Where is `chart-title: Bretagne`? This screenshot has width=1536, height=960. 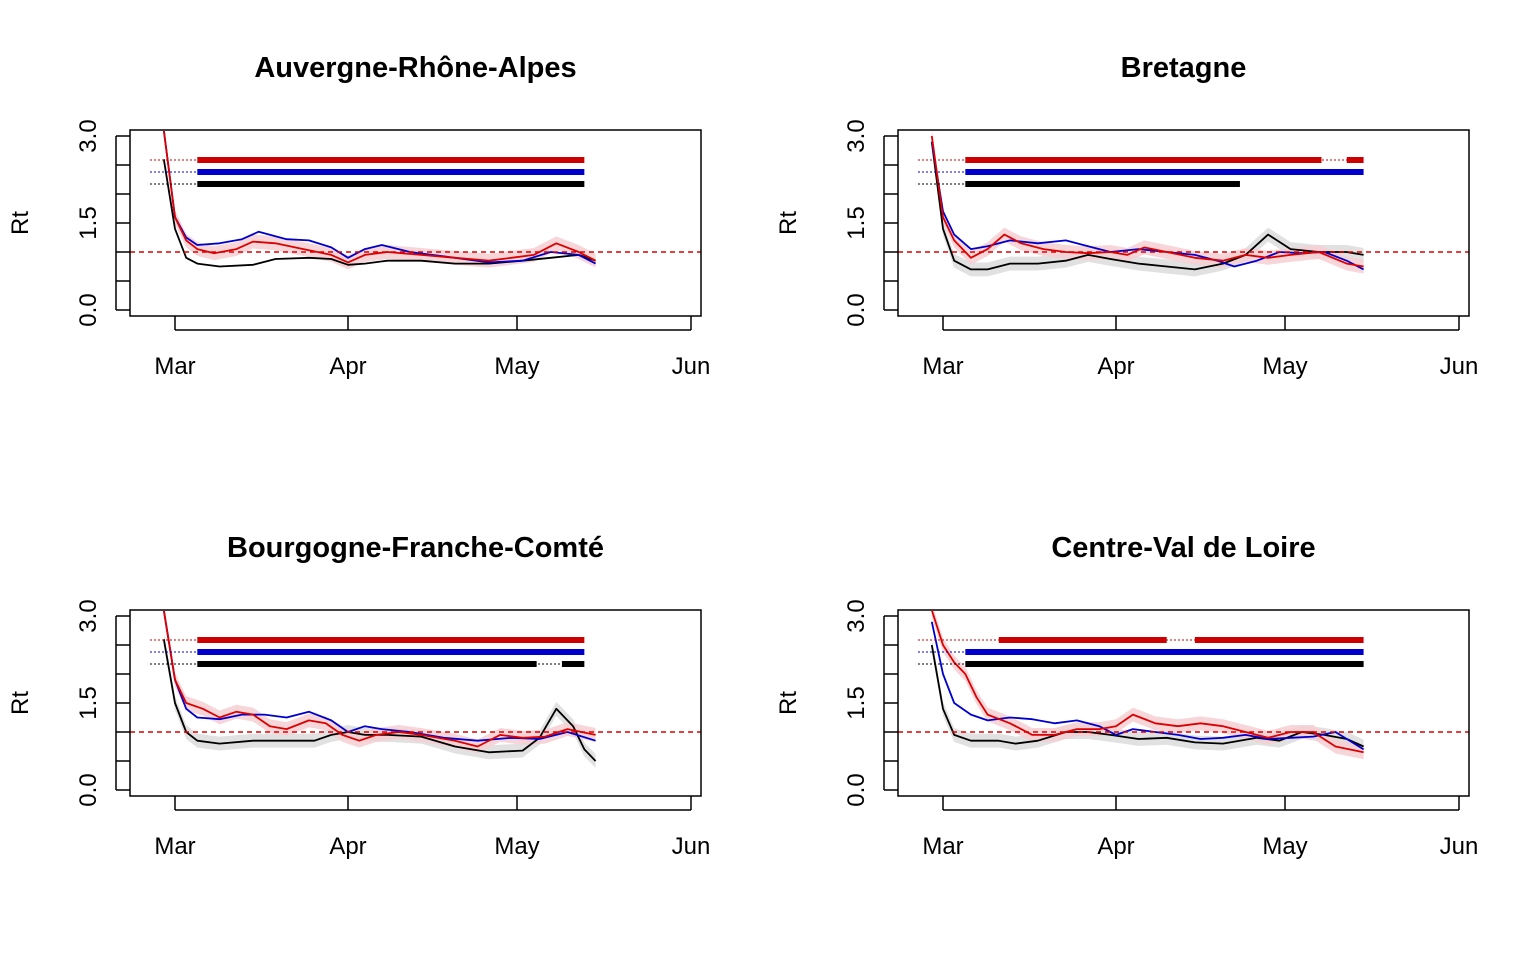
chart-title: Bretagne is located at coordinates (1184, 68).